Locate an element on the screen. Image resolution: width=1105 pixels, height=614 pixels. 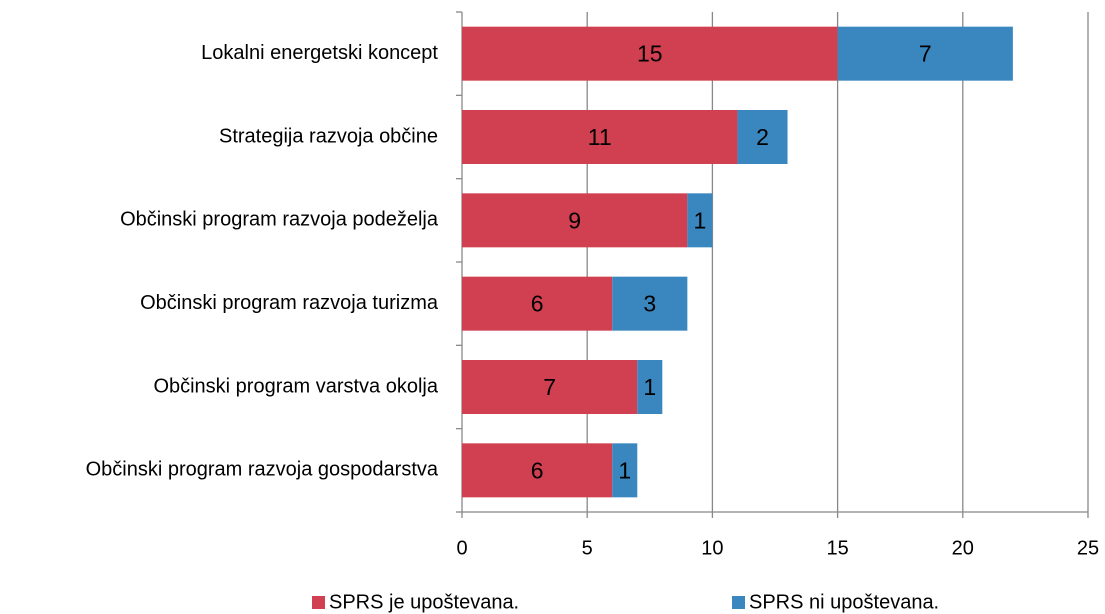
value-label: 15 is located at coordinates (650, 54).